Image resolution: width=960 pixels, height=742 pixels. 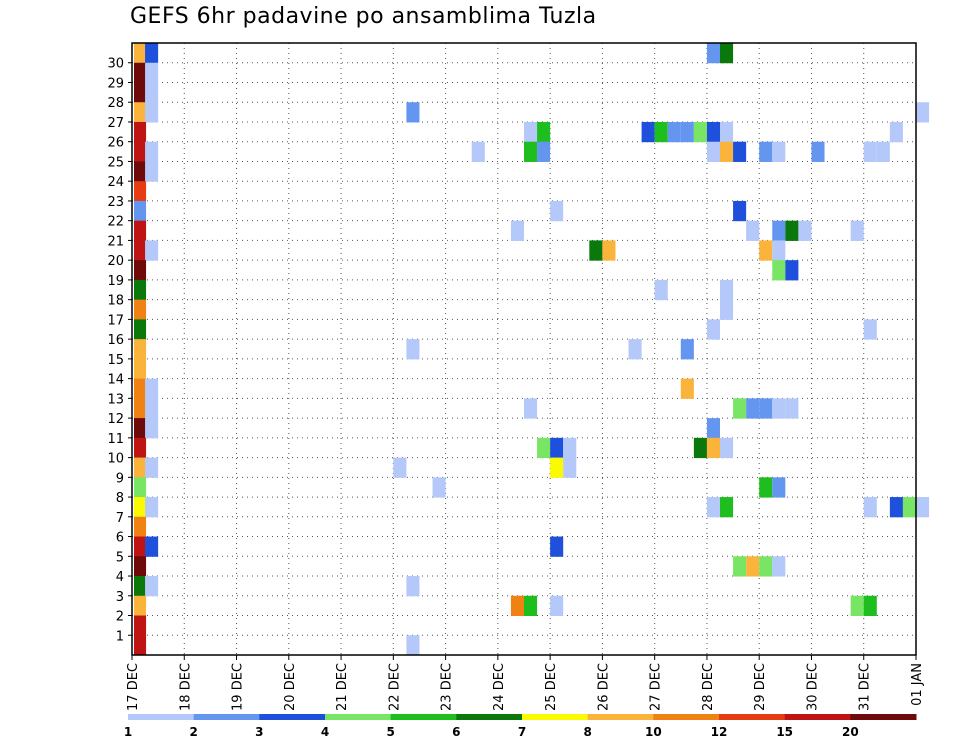 I want to click on y-tick-label: 10, so click(x=115, y=459).